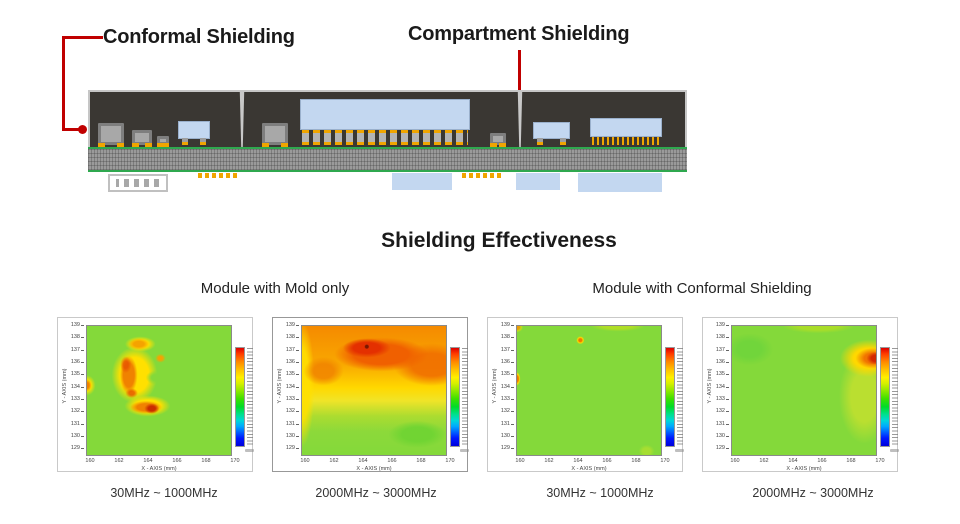 This screenshot has width=960, height=524. I want to click on substrate, so click(387, 159).